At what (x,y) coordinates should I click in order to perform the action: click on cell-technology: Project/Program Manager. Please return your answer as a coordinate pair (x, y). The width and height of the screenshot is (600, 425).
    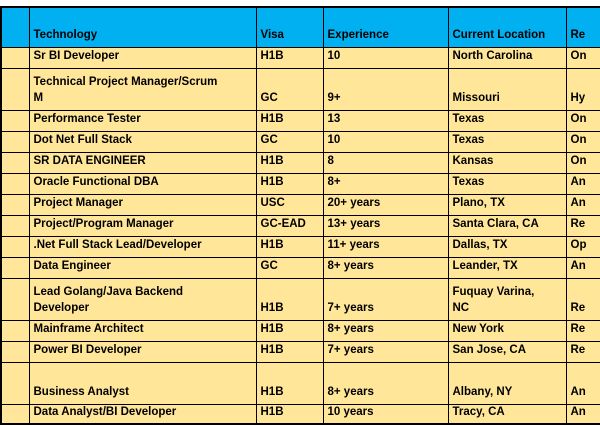
    Looking at the image, I should click on (142, 225).